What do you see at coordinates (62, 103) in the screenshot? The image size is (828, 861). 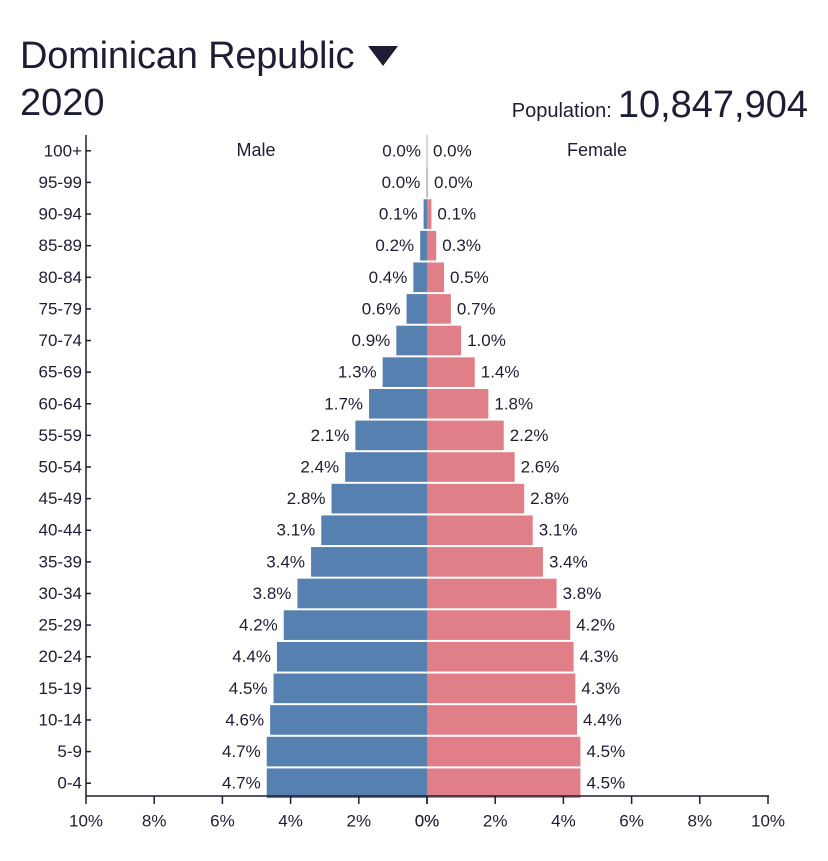 I see `year-label: 2020` at bounding box center [62, 103].